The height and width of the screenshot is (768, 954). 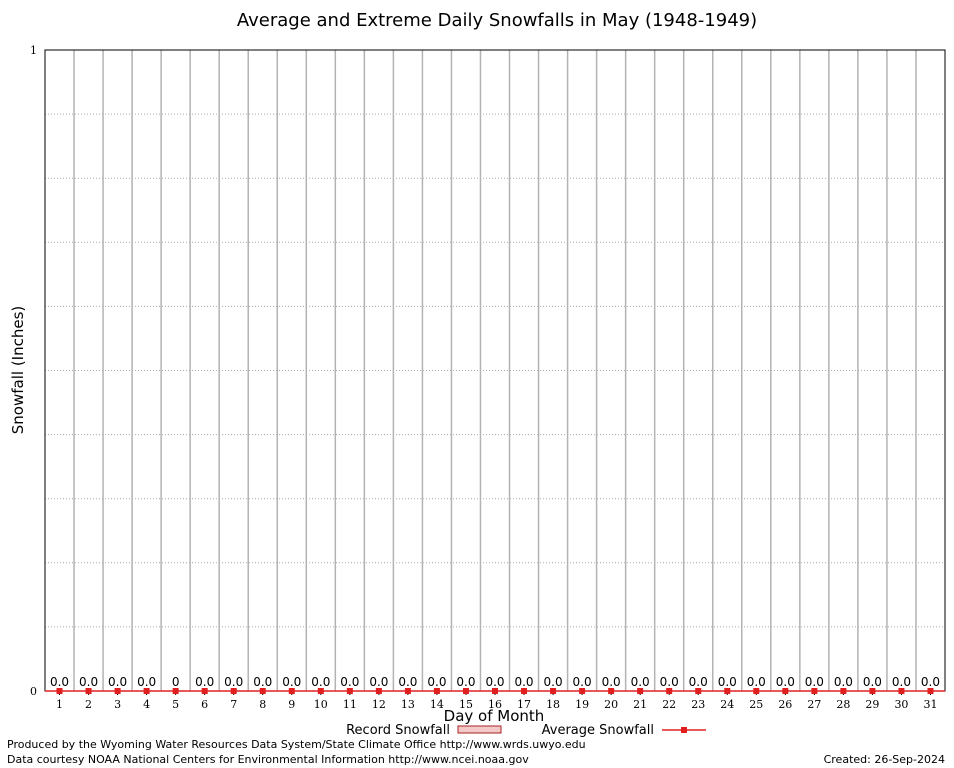 What do you see at coordinates (727, 704) in the screenshot?
I see `x-tick-label: 24` at bounding box center [727, 704].